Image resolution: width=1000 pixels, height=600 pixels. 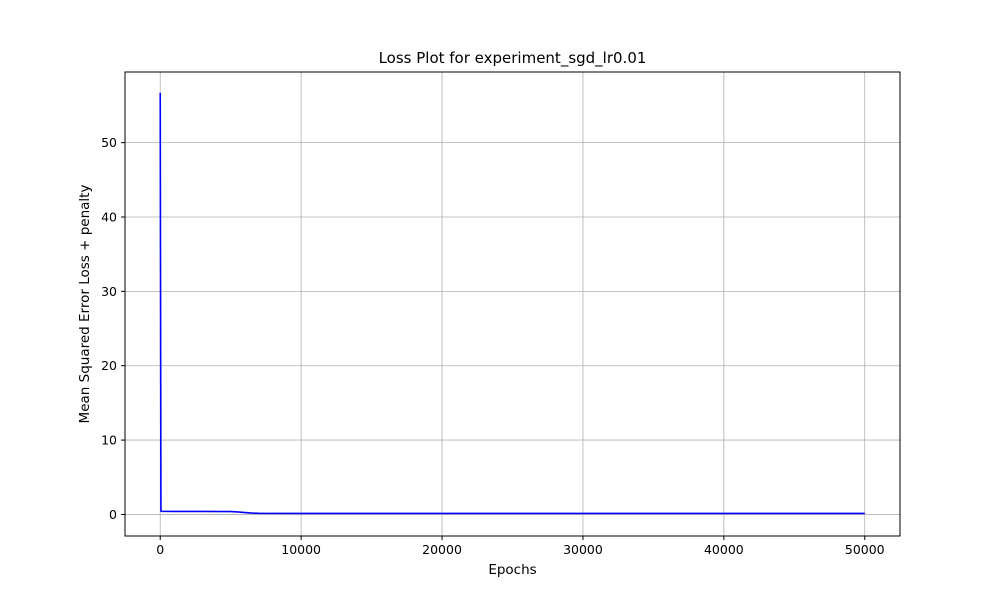 What do you see at coordinates (113, 328) in the screenshot?
I see `y-axis-ticks: 0 10 20 30 40 50` at bounding box center [113, 328].